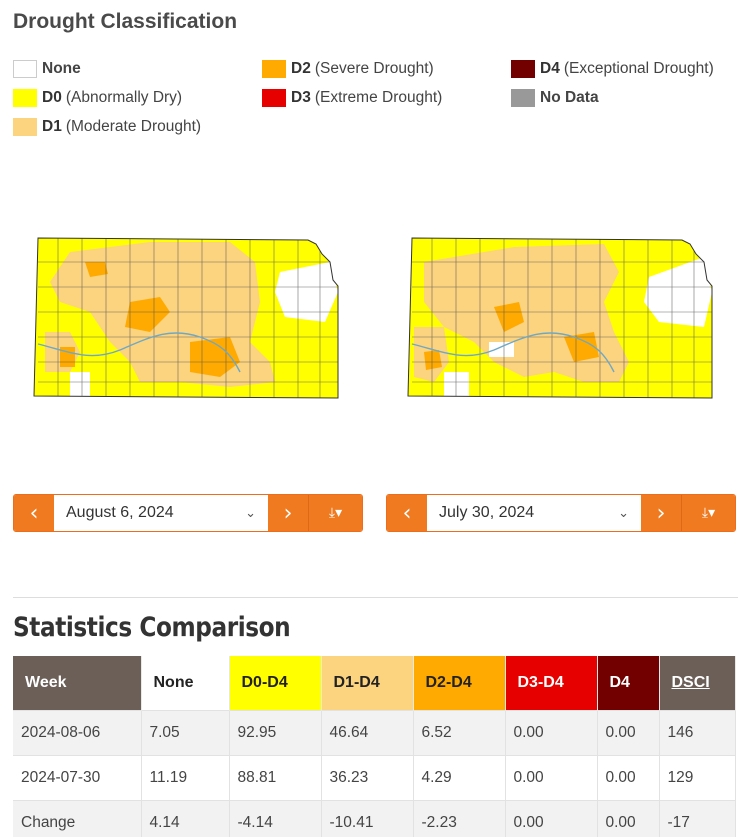  Describe the element at coordinates (125, 21) in the screenshot. I see `section-title: Drought Classification` at that location.